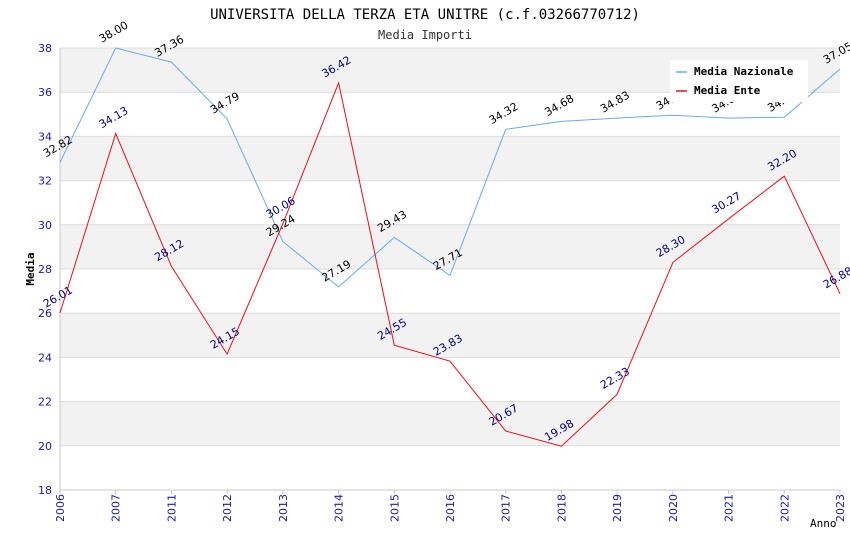 This screenshot has width=850, height=550. What do you see at coordinates (784, 508) in the screenshot?
I see `x-tick-label: 2022` at bounding box center [784, 508].